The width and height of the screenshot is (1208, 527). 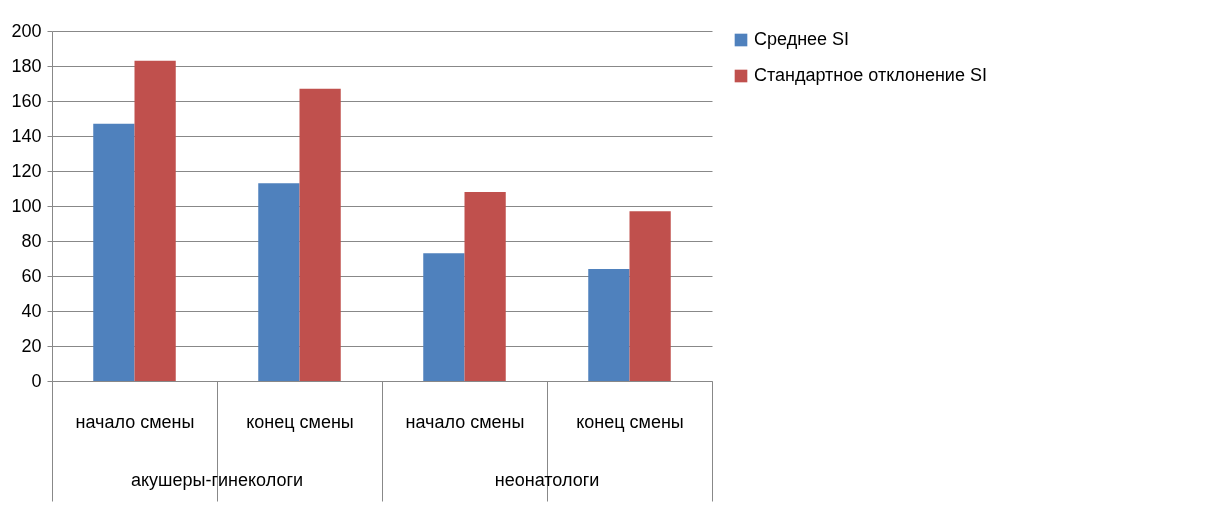 What do you see at coordinates (26, 135) in the screenshot?
I see `y-tick-label: 140` at bounding box center [26, 135].